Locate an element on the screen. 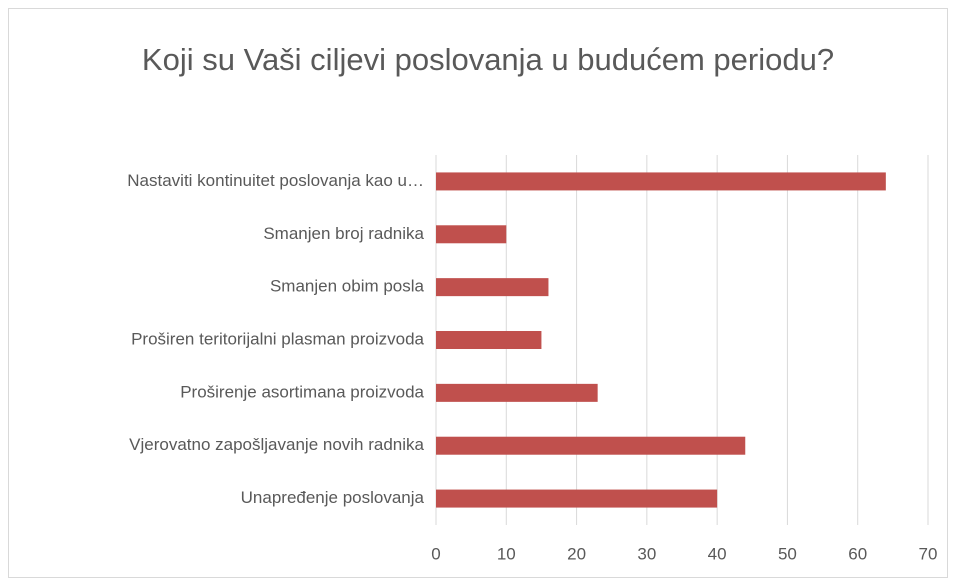  x-tick-label: 60 is located at coordinates (857, 553).